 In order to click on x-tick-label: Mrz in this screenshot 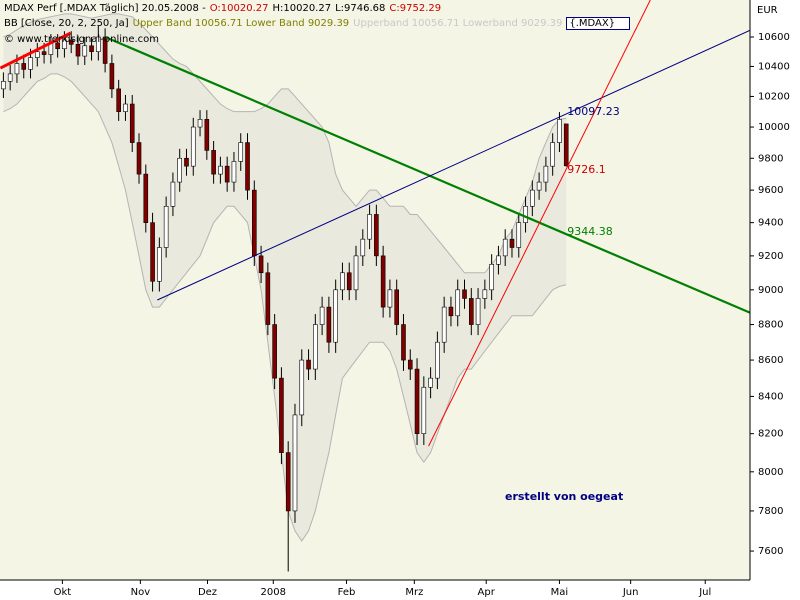, I will do `click(414, 592)`.